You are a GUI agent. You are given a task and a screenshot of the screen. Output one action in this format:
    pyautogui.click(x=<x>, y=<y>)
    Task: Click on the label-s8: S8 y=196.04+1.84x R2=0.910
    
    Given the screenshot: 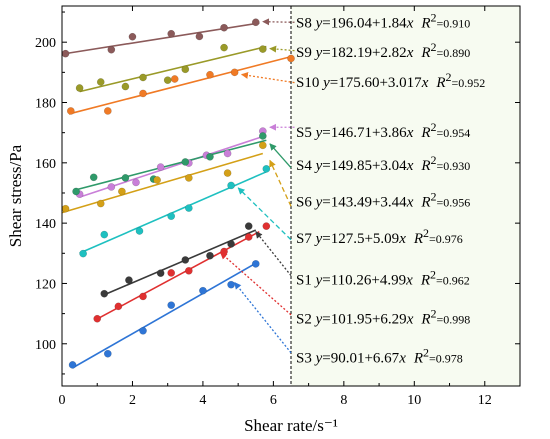 What is the action you would take?
    pyautogui.click(x=383, y=20)
    